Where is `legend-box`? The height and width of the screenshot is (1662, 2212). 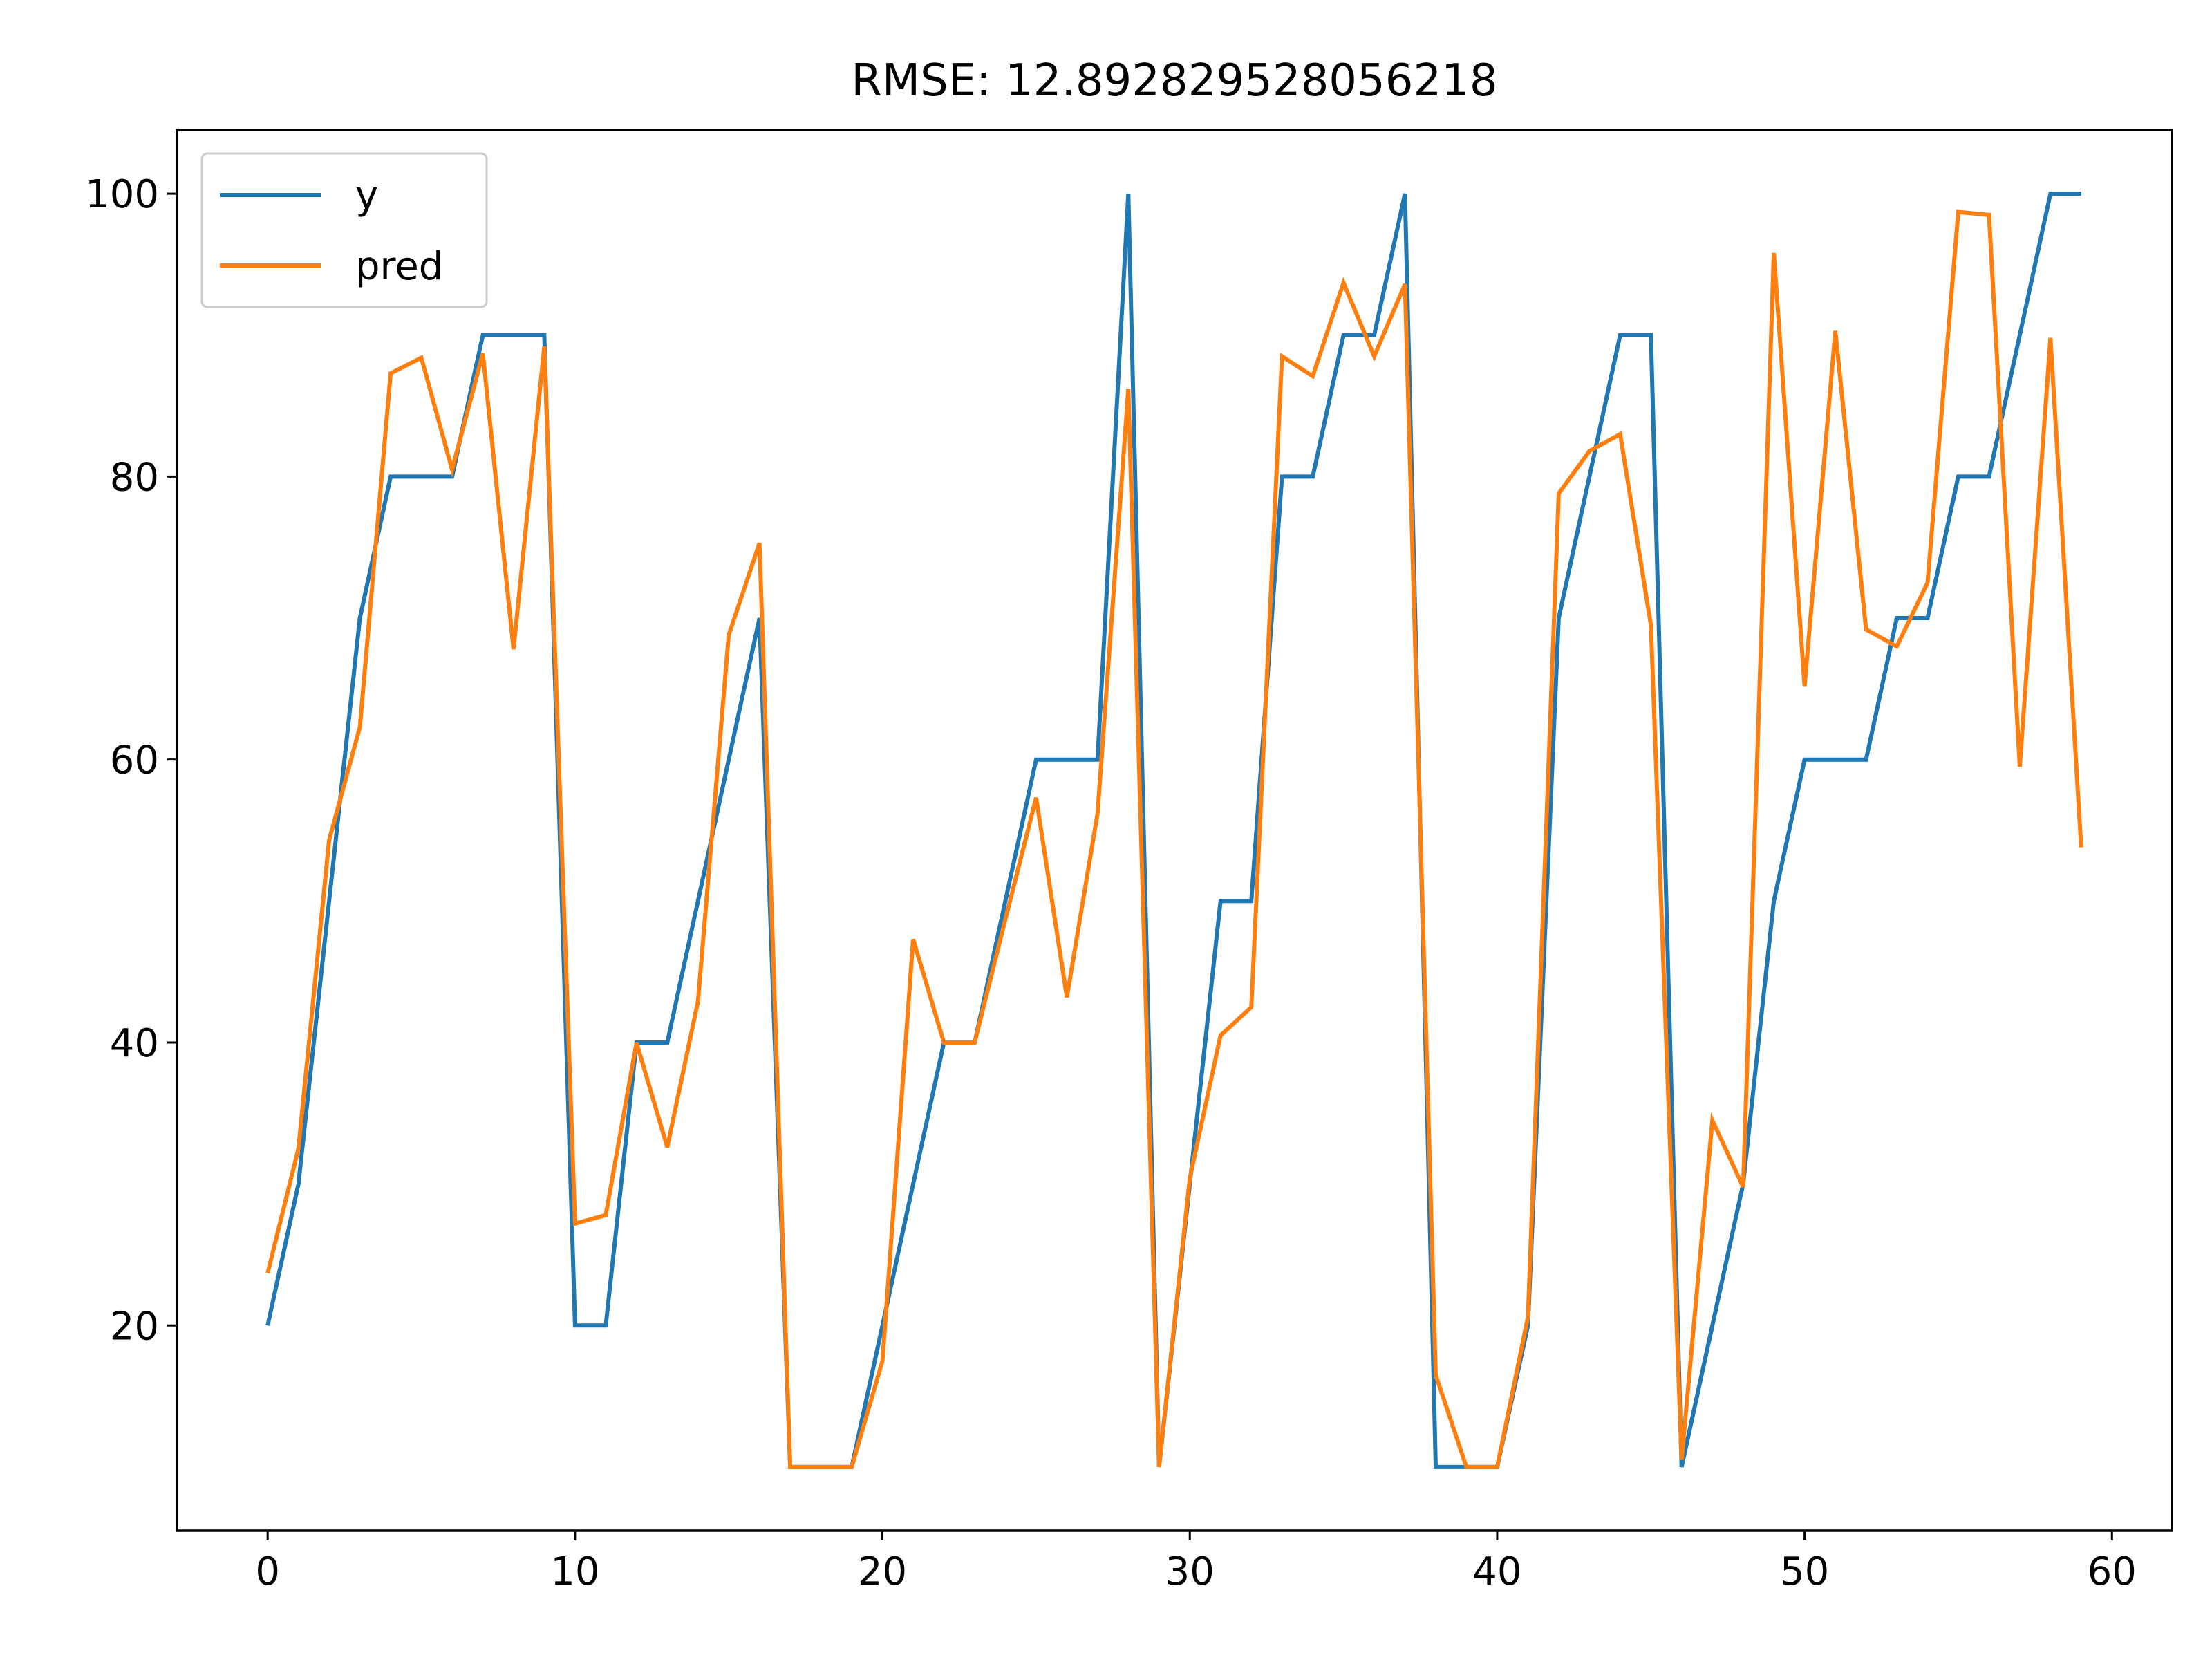
legend-box is located at coordinates (344, 230).